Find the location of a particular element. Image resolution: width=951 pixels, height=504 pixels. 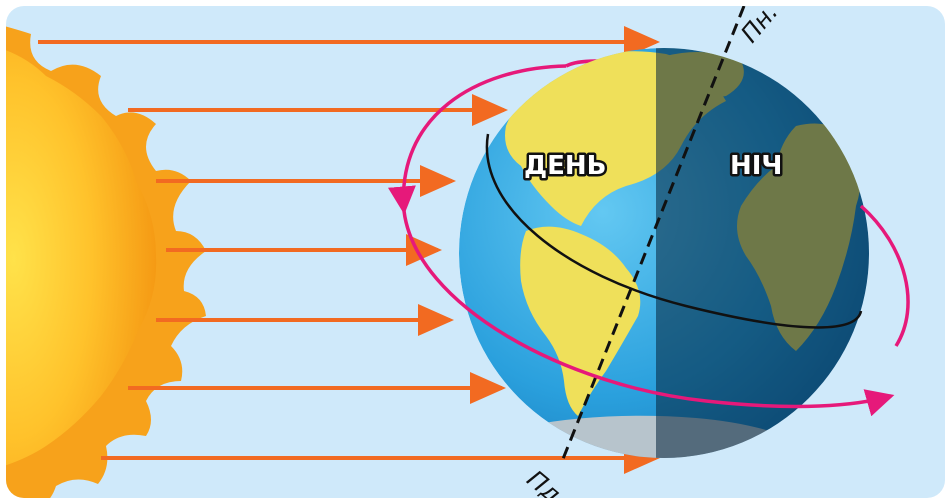

night-label: НІЧ is located at coordinates (756, 166).